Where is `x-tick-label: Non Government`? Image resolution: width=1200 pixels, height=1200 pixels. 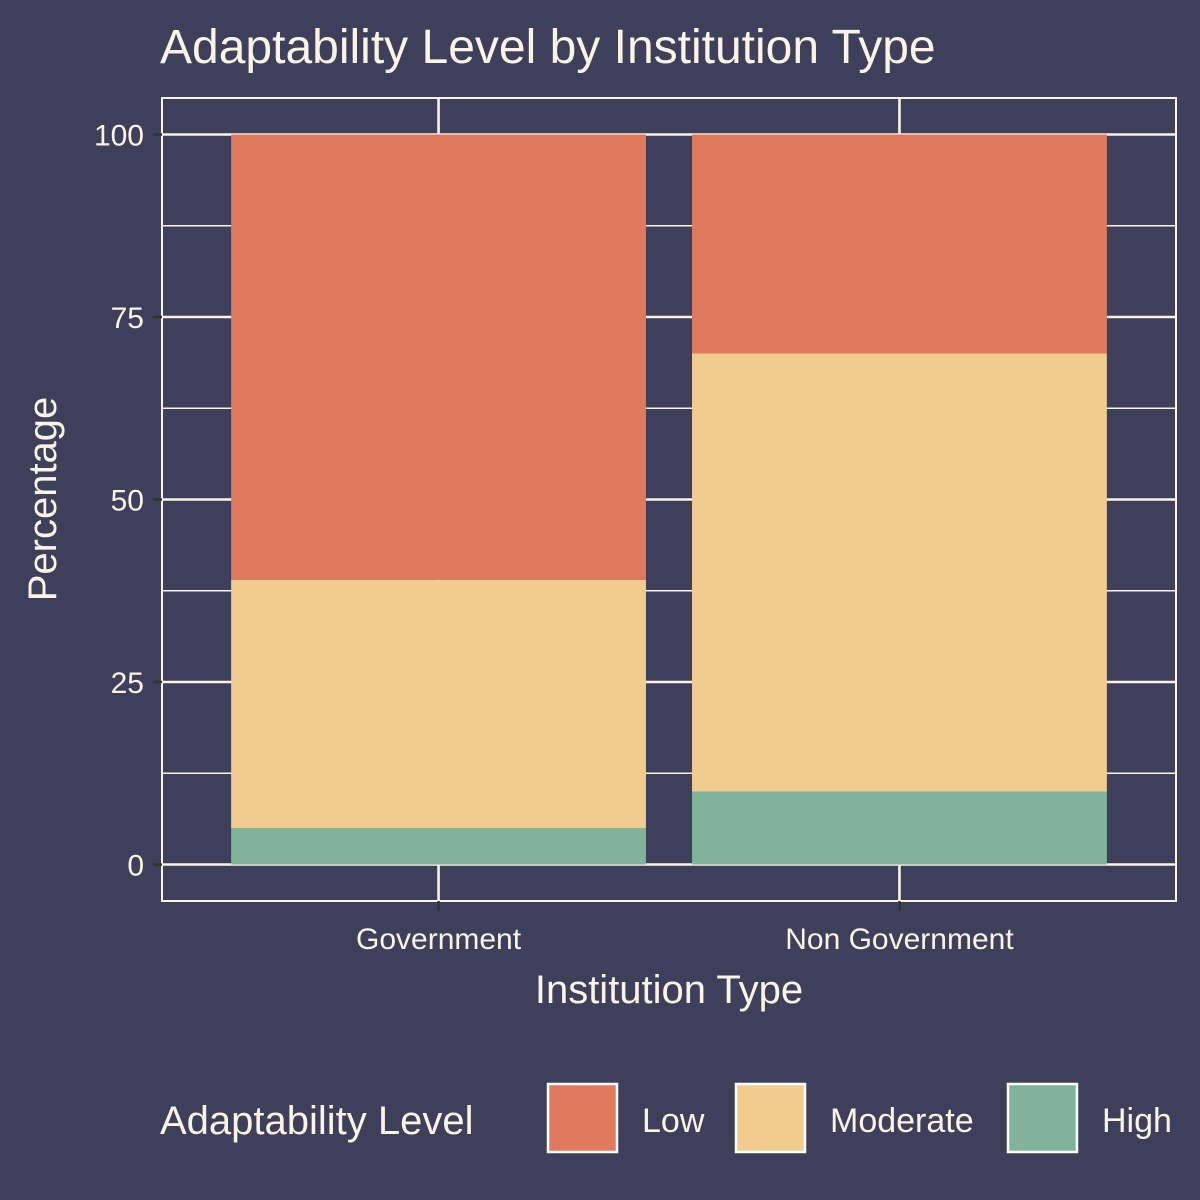 x-tick-label: Non Government is located at coordinates (899, 939).